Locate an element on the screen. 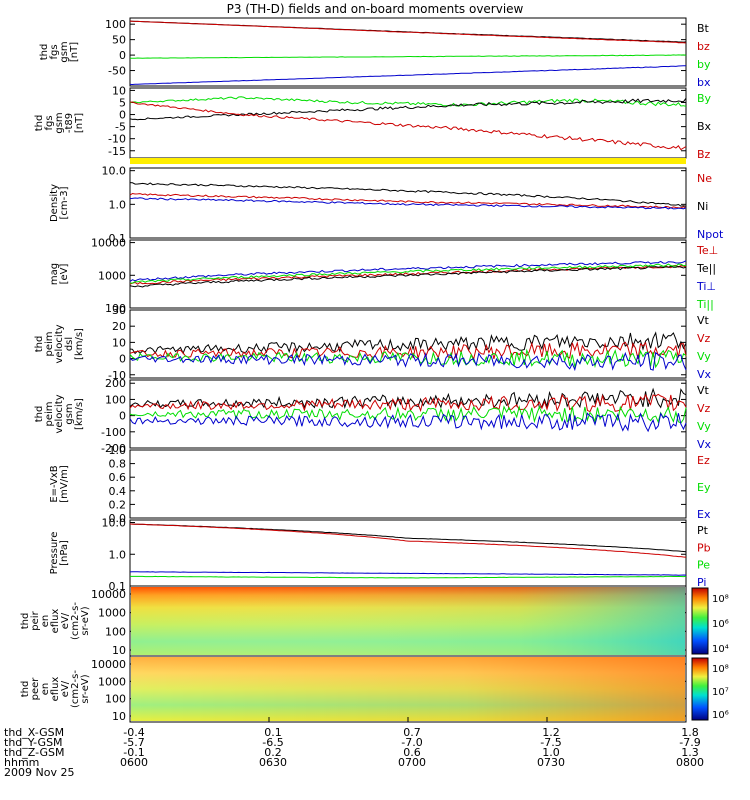 The image size is (750, 800). y-axis-label: thd fgs gsm [nT] is located at coordinates (59, 51).